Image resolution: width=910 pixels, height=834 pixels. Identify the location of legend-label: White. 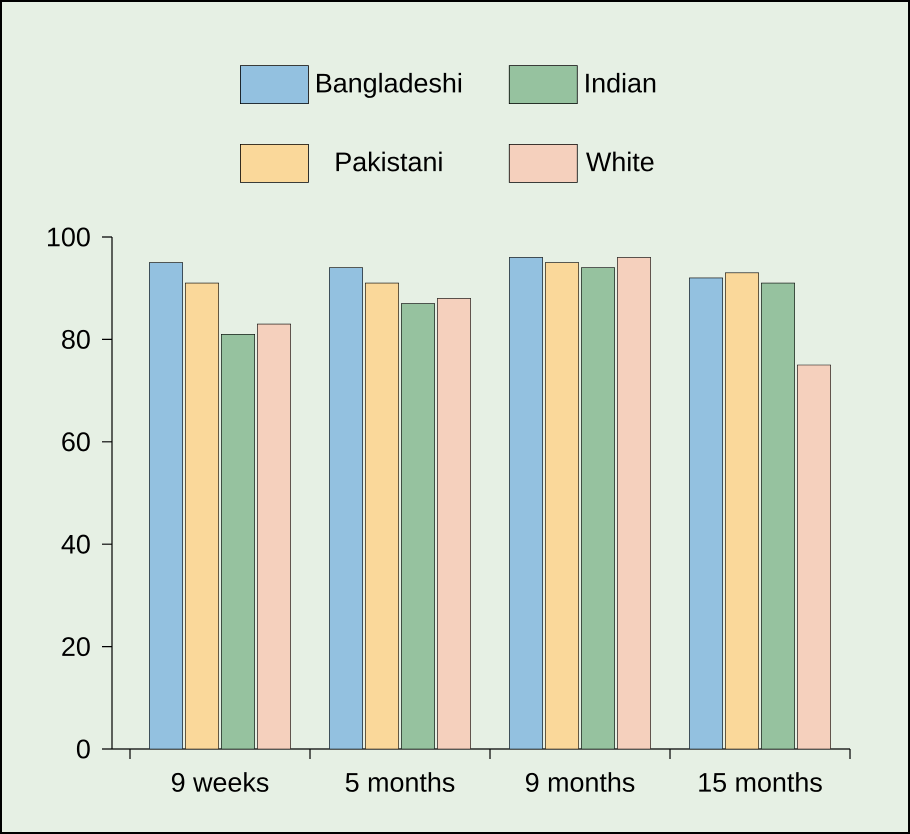
(620, 162).